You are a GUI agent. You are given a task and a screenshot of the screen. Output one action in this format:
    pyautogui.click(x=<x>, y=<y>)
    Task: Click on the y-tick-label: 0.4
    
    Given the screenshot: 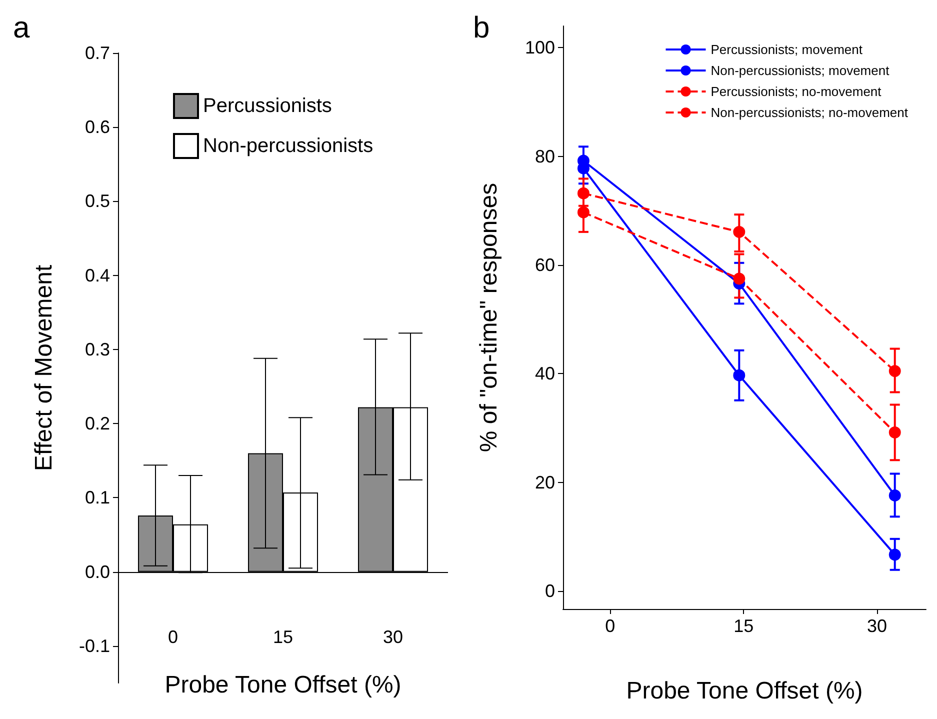 What is the action you would take?
    pyautogui.click(x=97, y=275)
    